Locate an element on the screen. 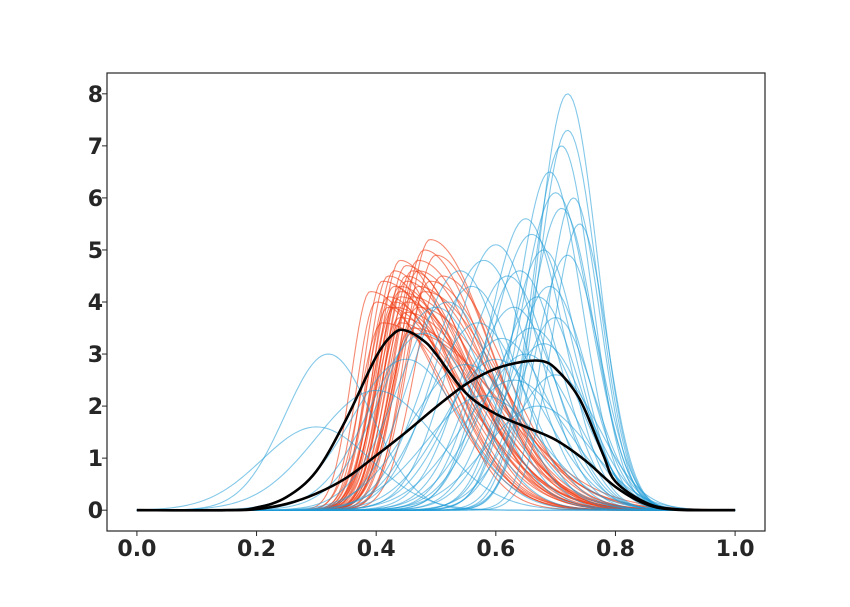 The image size is (850, 607). y-tick-label: 1 is located at coordinates (95, 459).